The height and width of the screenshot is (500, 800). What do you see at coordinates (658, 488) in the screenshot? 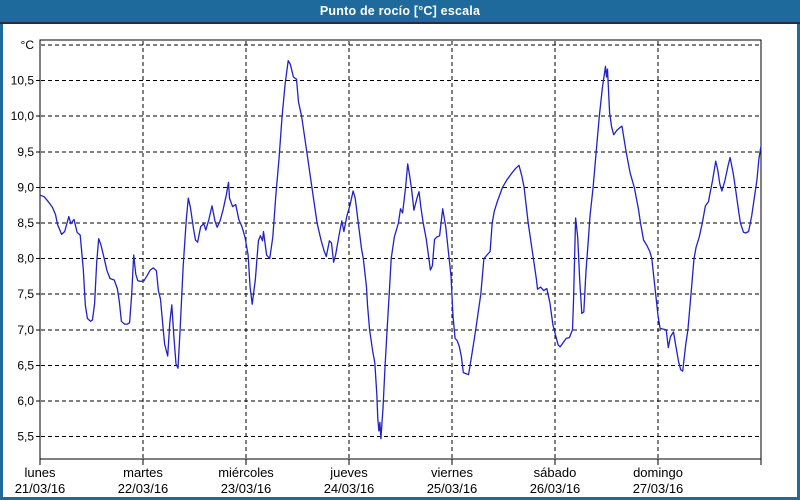
I see `x-axis-date-label: 27/03/16` at bounding box center [658, 488].